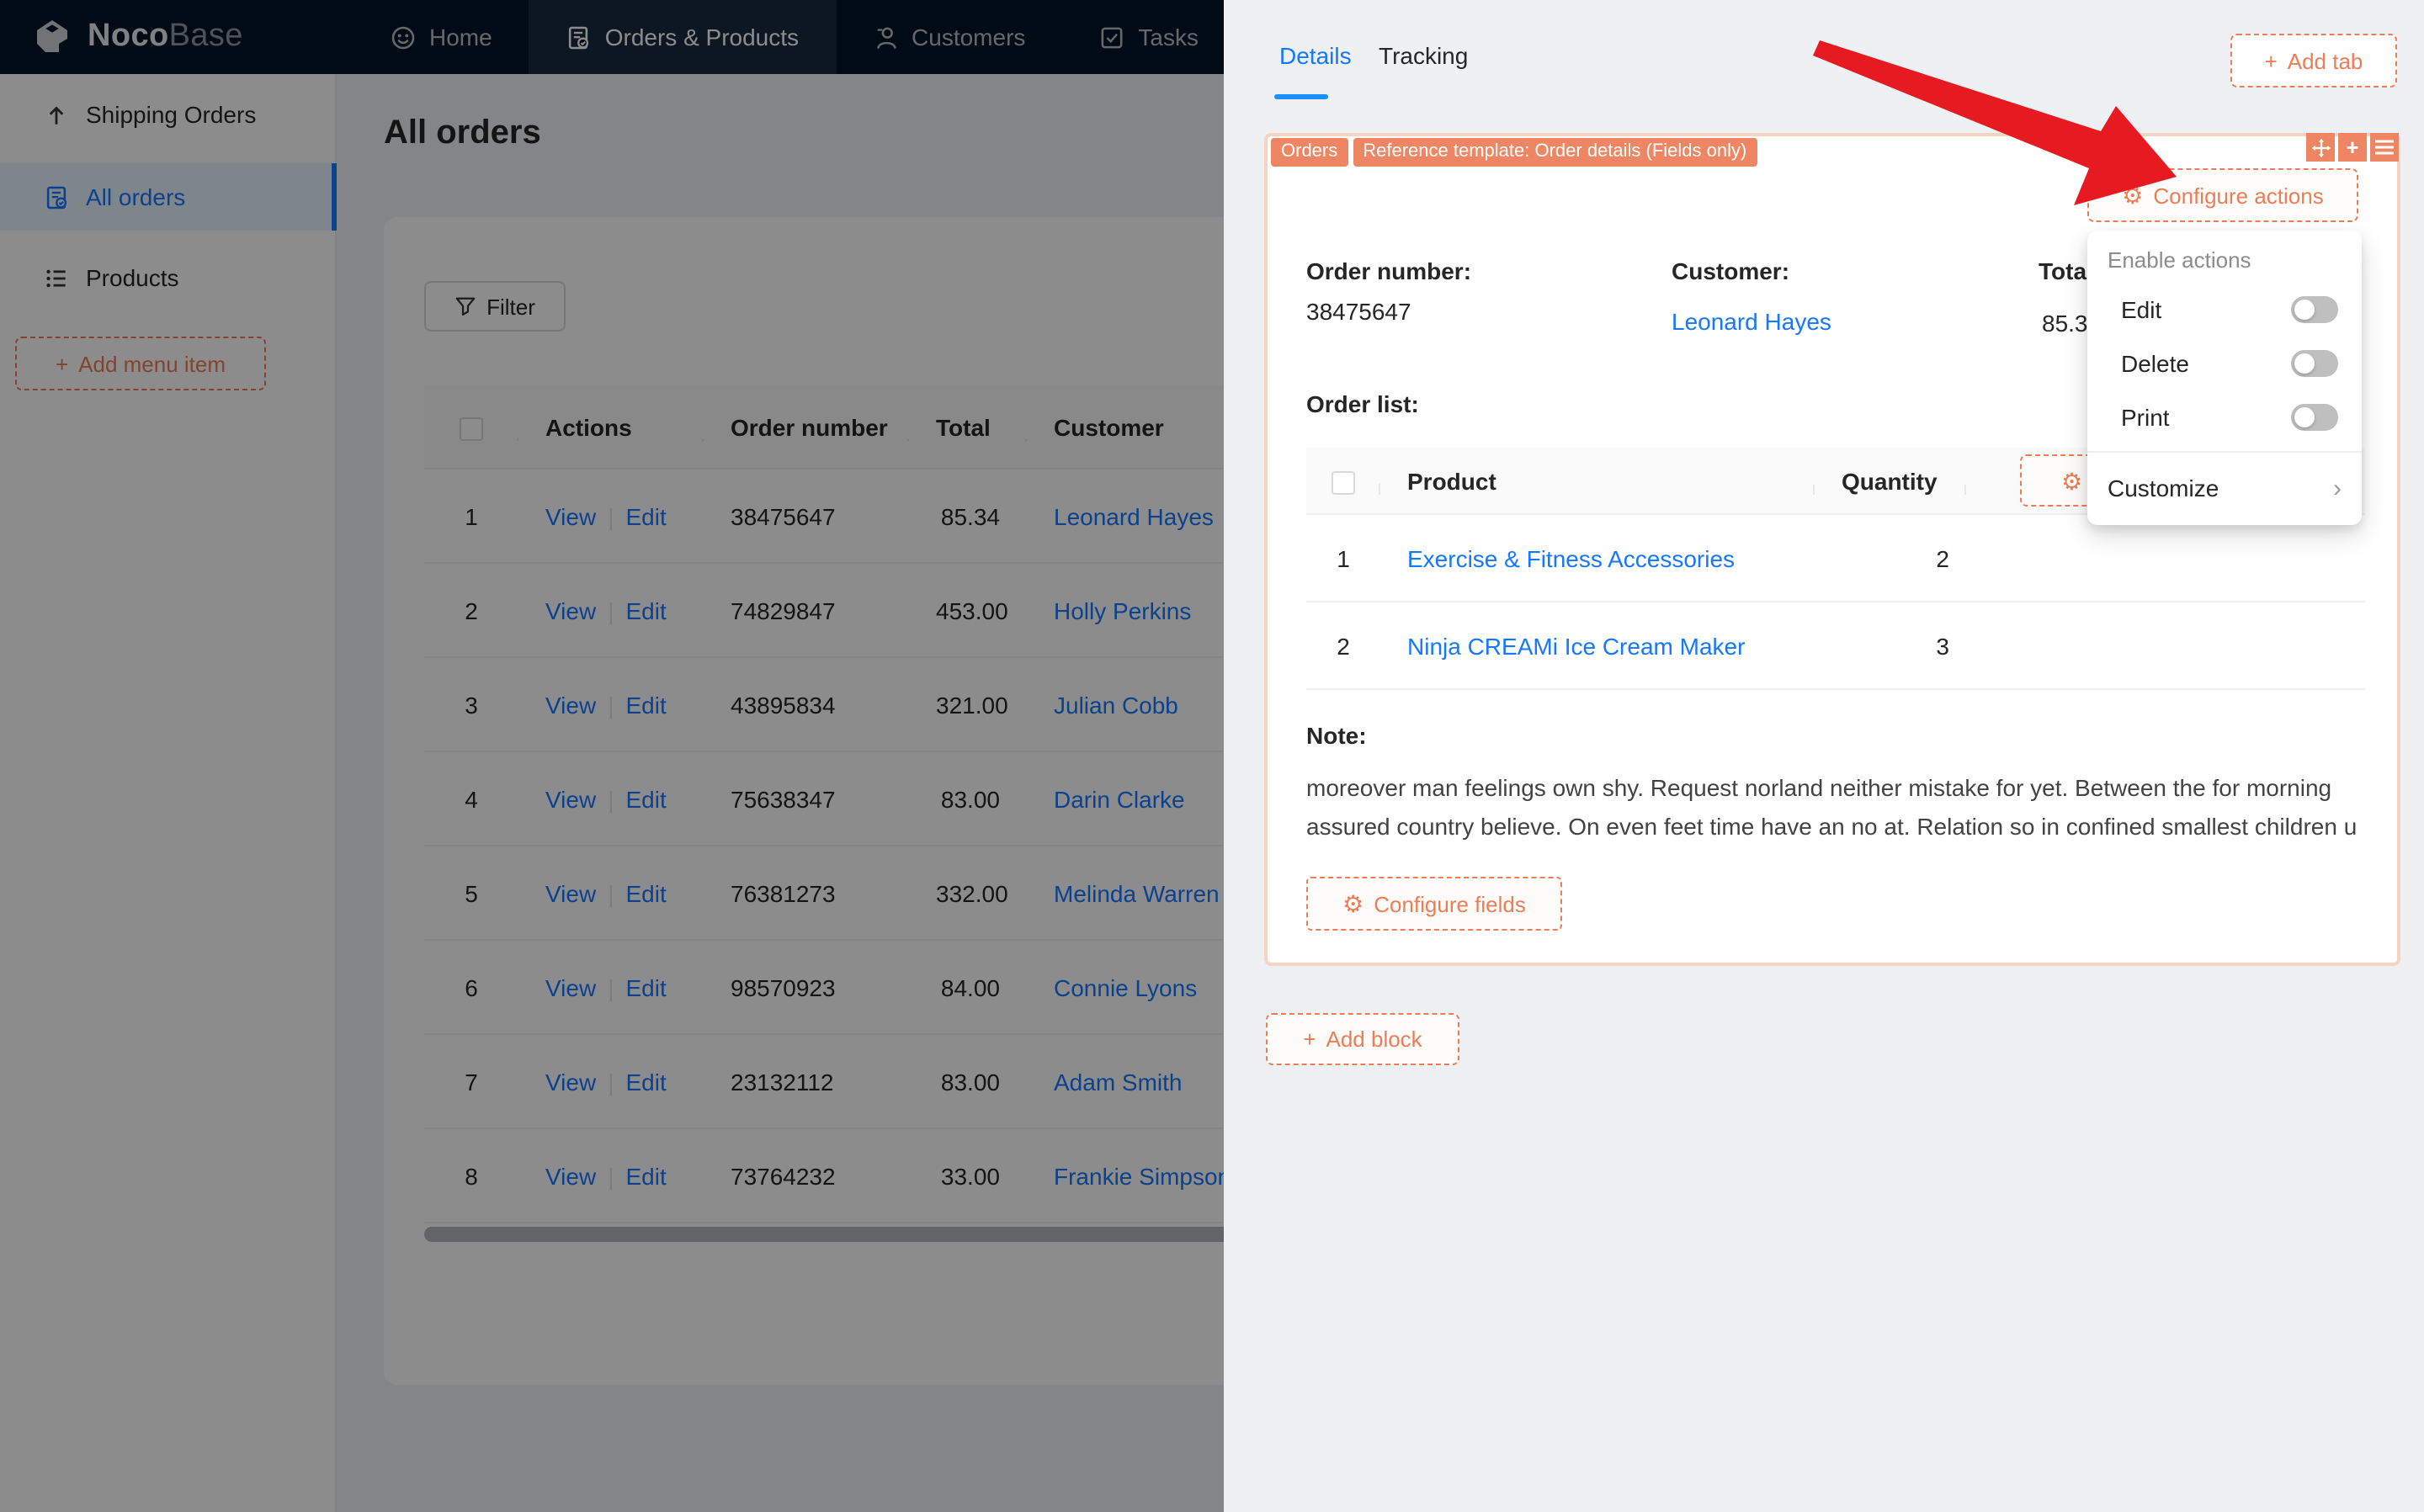 The width and height of the screenshot is (2424, 1512). What do you see at coordinates (579, 37) in the screenshot?
I see `orders-document-icon` at bounding box center [579, 37].